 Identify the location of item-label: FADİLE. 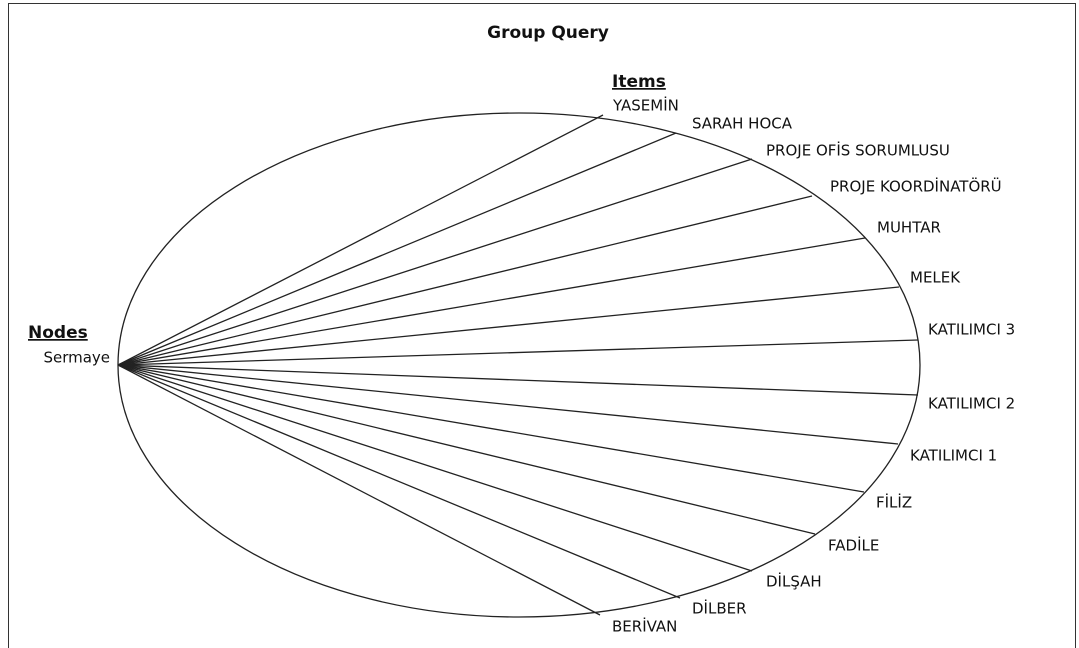
(853, 545).